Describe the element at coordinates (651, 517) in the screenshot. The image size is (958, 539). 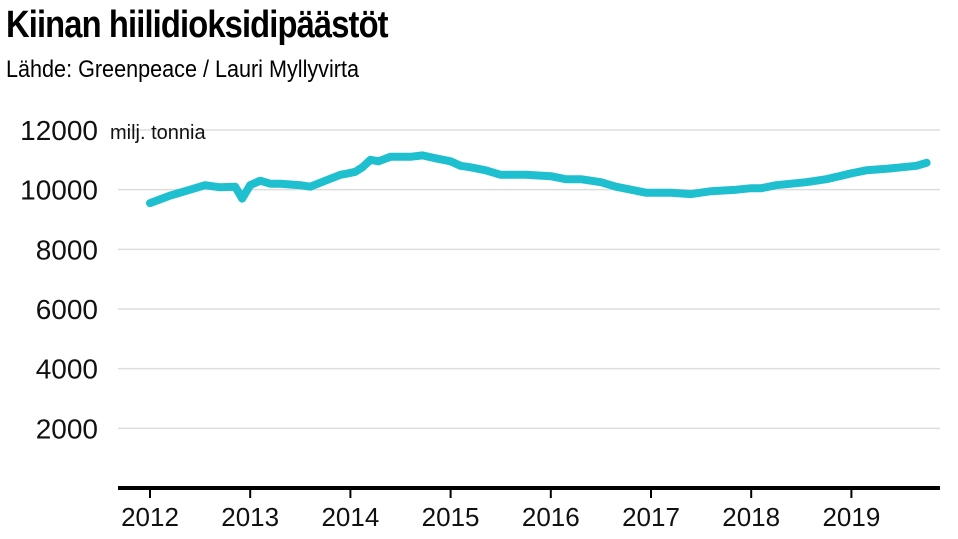
I see `x-tick-label-2017: 2017` at that location.